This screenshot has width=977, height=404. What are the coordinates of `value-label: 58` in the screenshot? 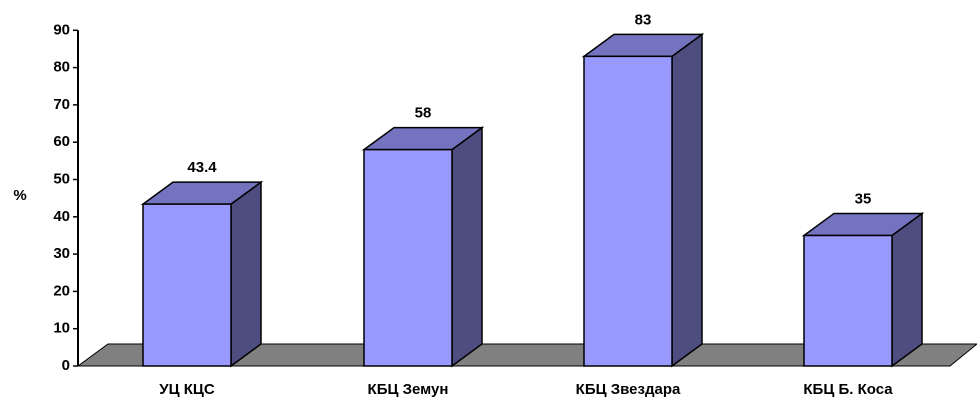 It's located at (423, 113).